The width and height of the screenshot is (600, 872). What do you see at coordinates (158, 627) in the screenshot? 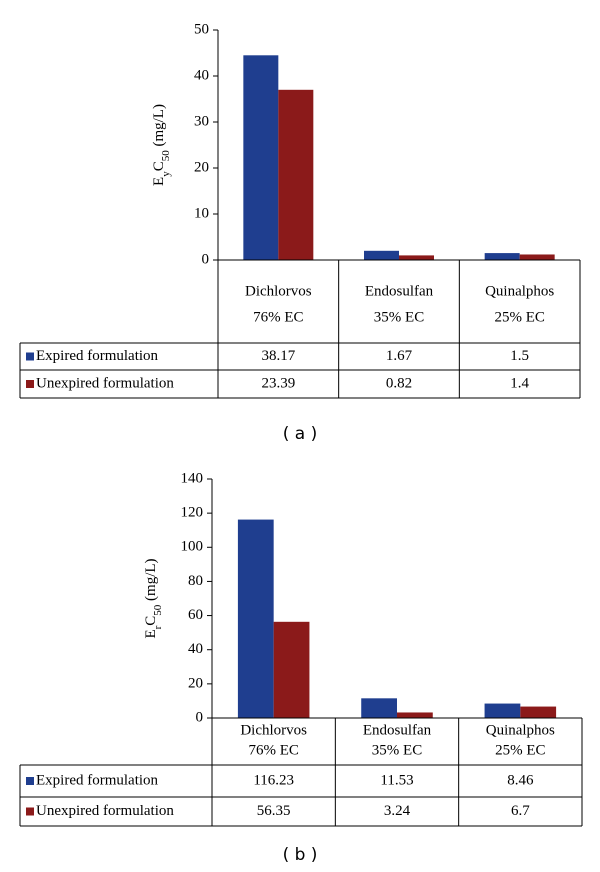
I see `y-axis-label-part: r` at bounding box center [158, 627].